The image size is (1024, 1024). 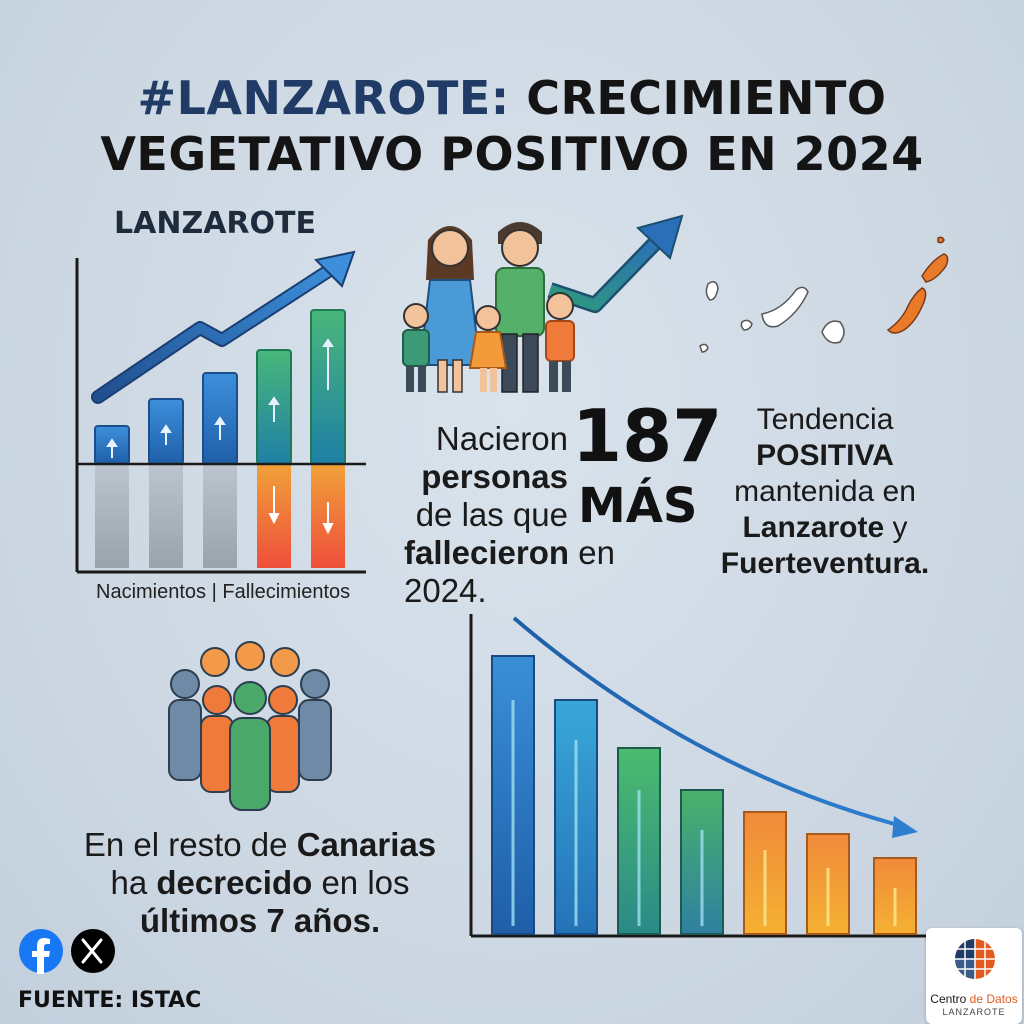 I want to click on father-figure, so click(x=520, y=307).